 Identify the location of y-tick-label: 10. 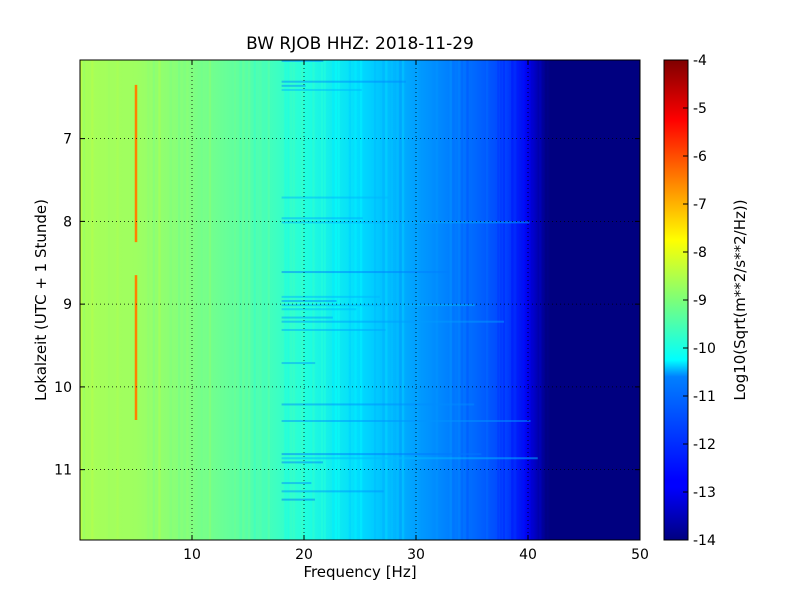
(63, 388).